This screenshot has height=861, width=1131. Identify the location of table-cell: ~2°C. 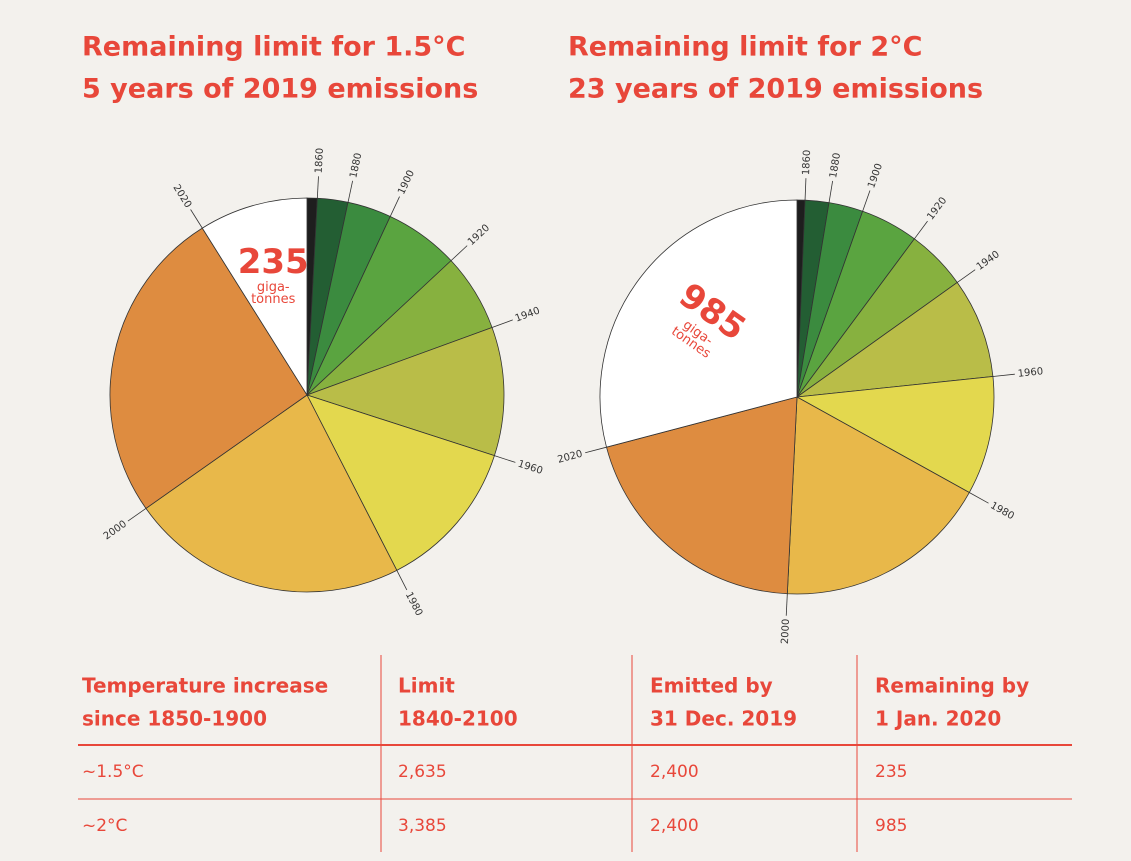
(104, 826).